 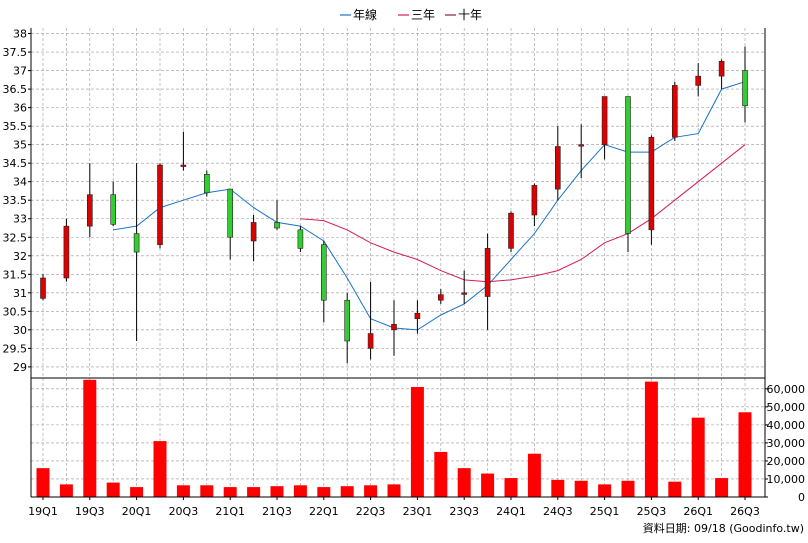 I want to click on x-tick-label: 22Q3, so click(x=371, y=511).